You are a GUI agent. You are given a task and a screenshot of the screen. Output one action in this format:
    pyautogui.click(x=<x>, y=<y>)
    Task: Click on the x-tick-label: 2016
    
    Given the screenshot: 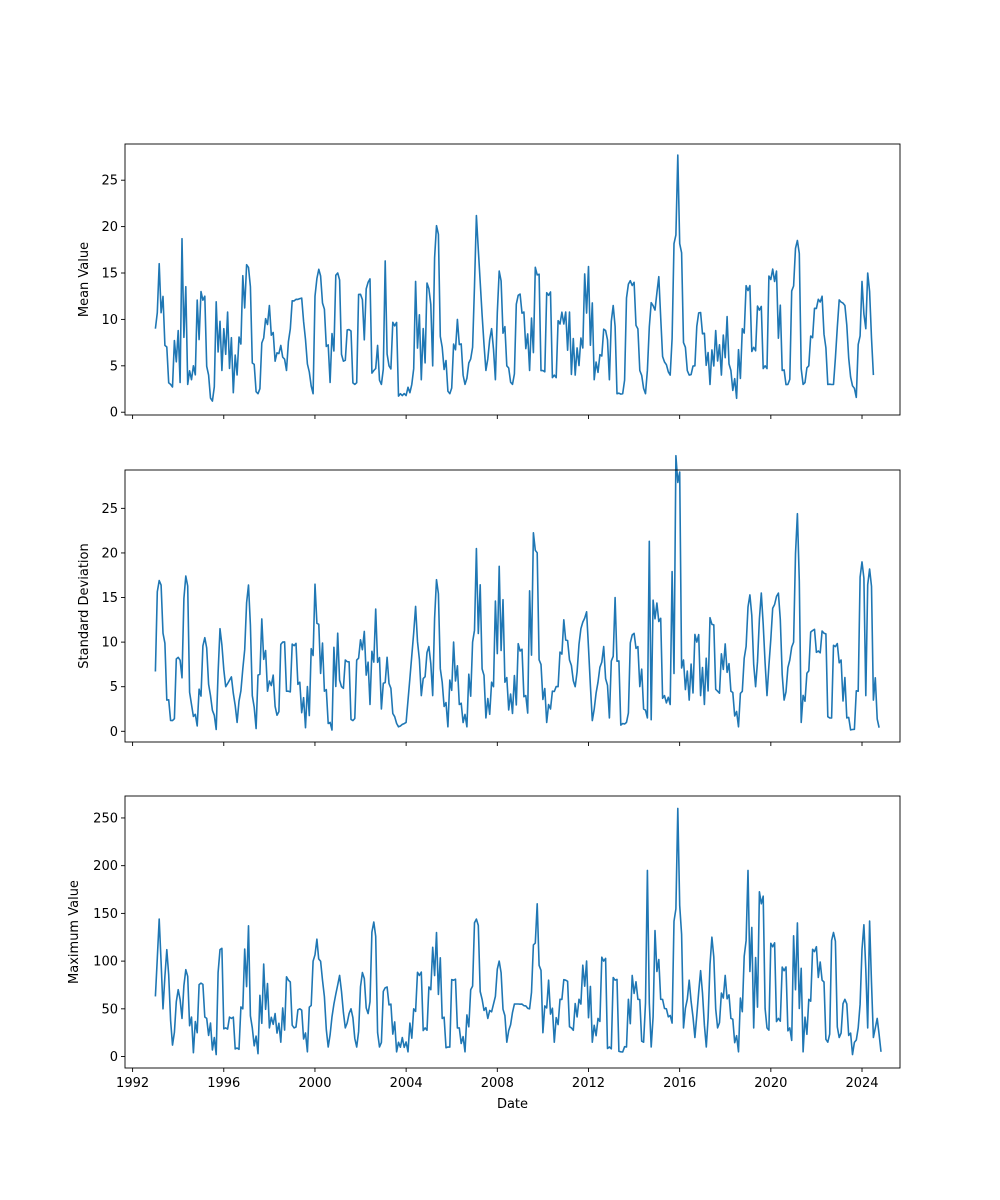 What is the action you would take?
    pyautogui.click(x=679, y=1083)
    